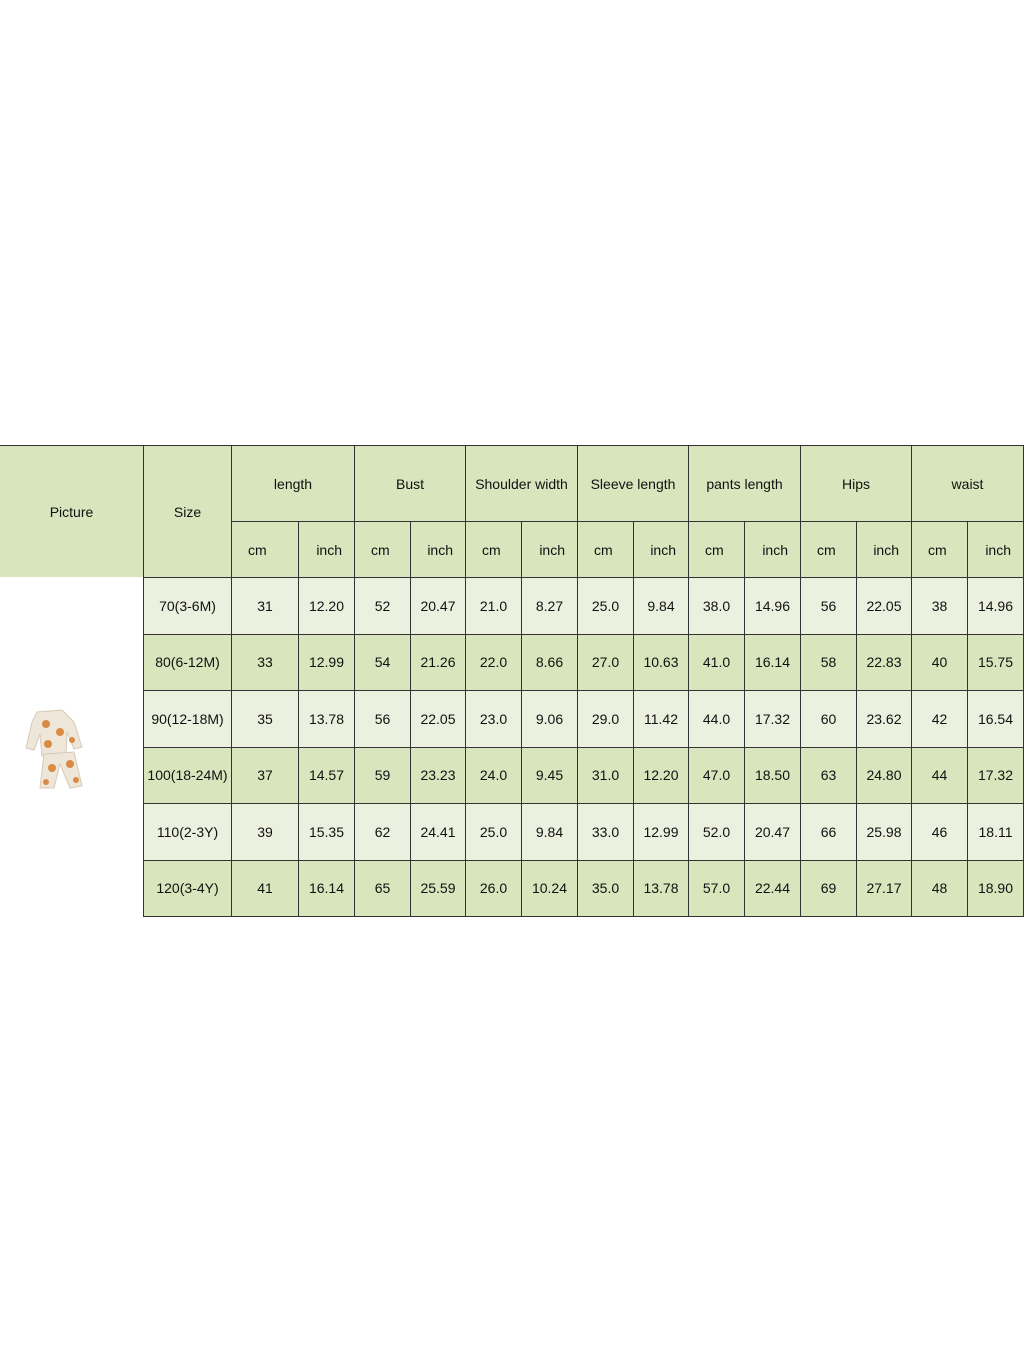 The width and height of the screenshot is (1024, 1365). What do you see at coordinates (772, 775) in the screenshot?
I see `value-cell: 18.50` at bounding box center [772, 775].